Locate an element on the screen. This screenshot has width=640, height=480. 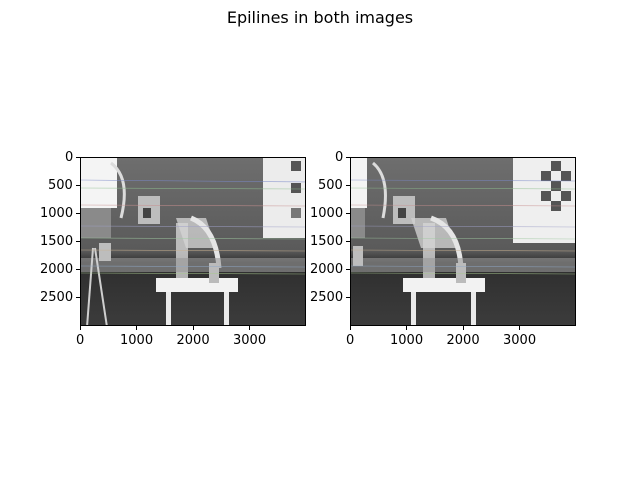
right-scene-image is located at coordinates (463, 241).